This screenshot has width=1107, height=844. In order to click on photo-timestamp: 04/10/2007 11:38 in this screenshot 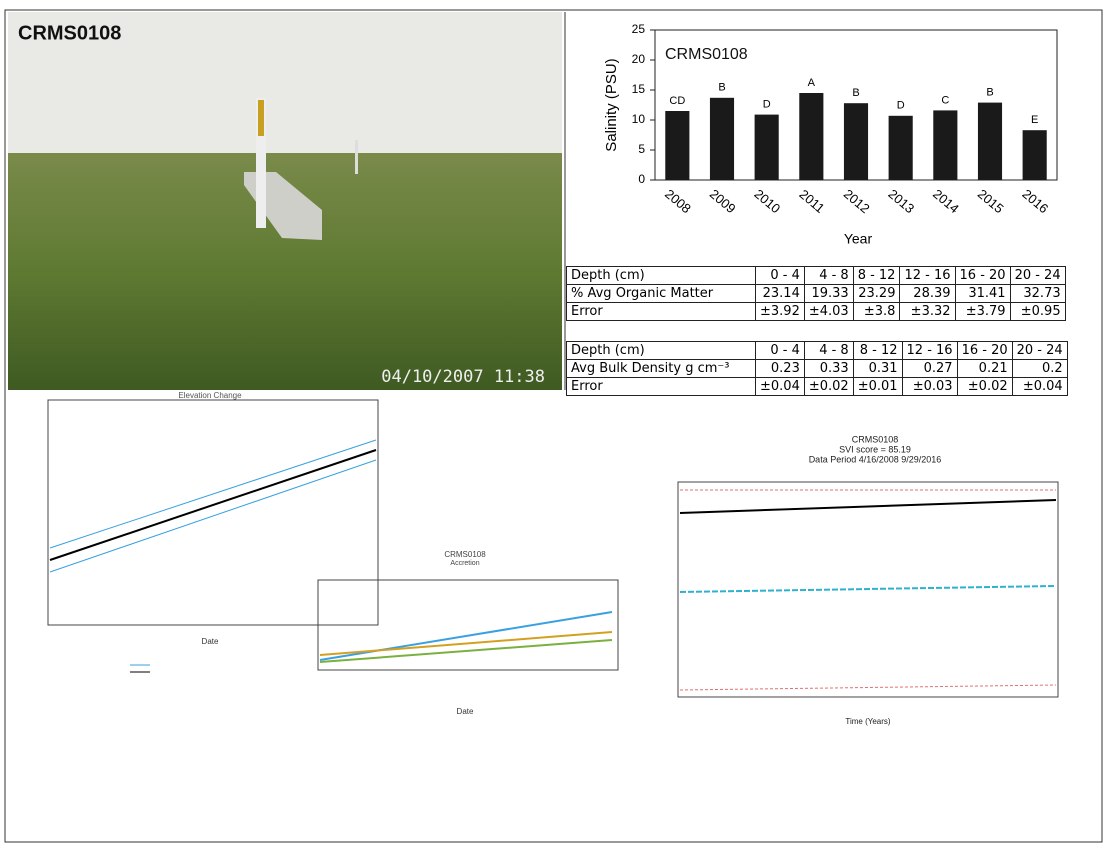, I will do `click(463, 377)`.